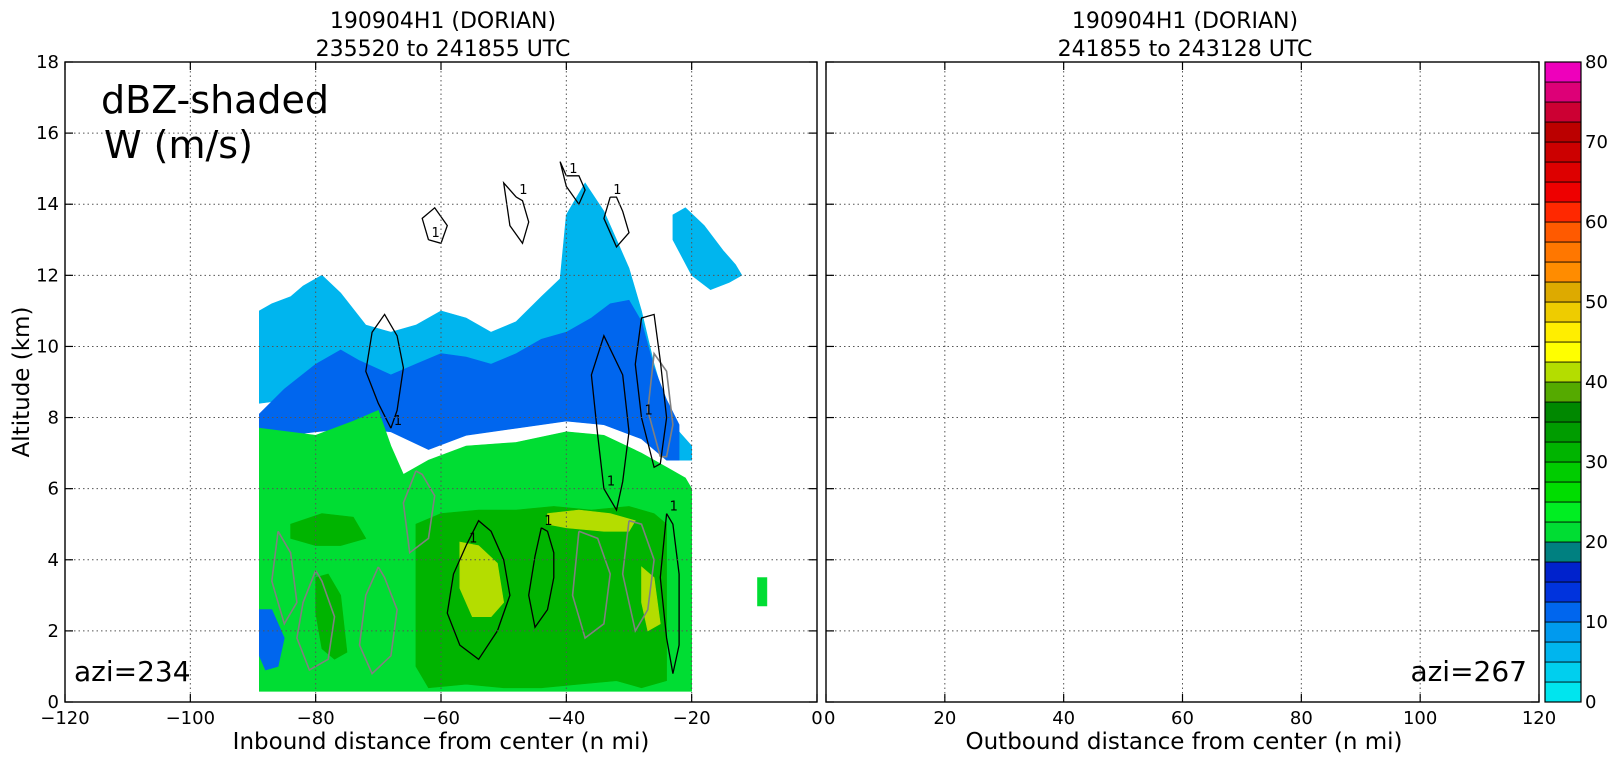  I want to click on left-annotation-dbz: dBZ-shaded, so click(215, 100).